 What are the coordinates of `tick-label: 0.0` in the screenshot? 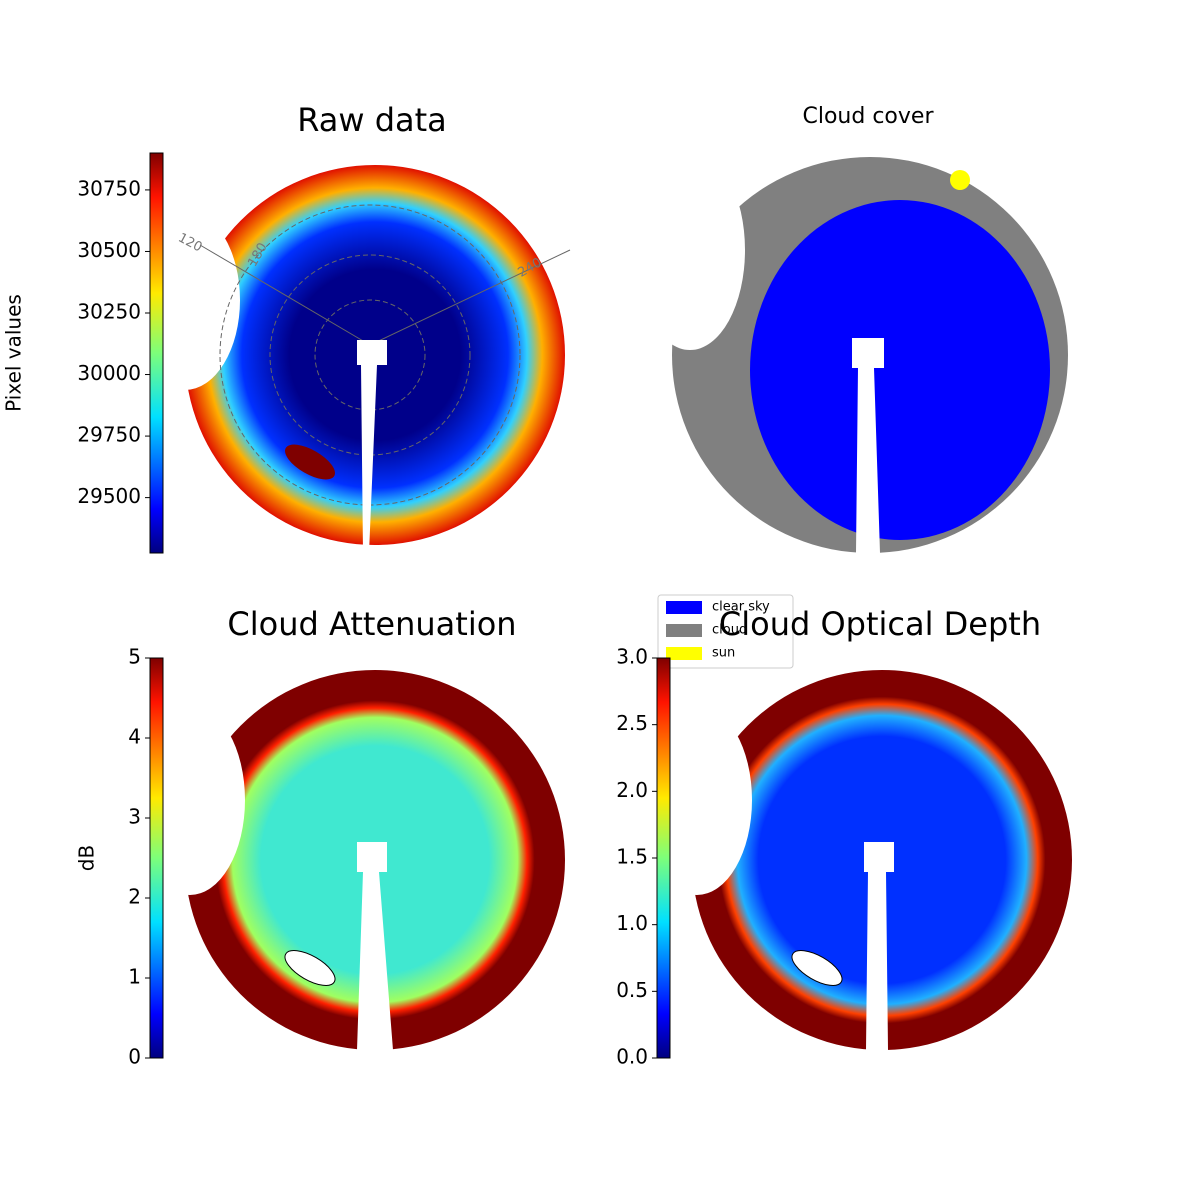 It's located at (632, 1057).